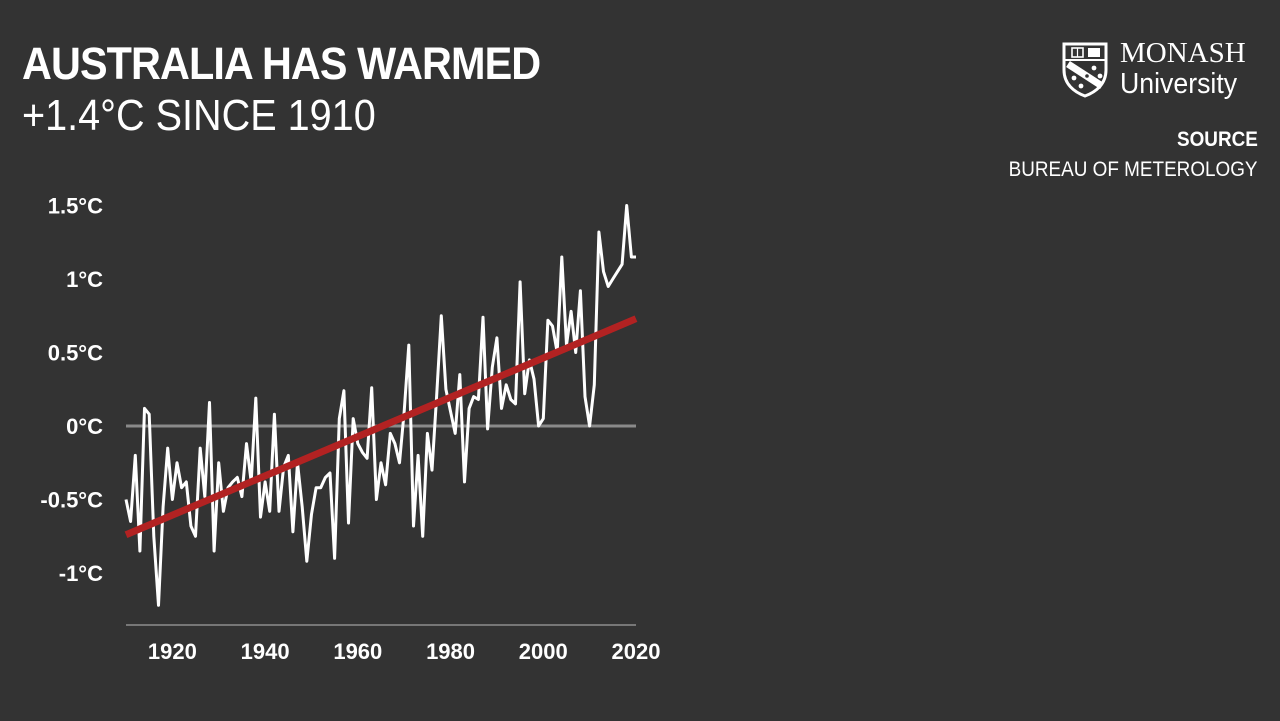 This screenshot has height=721, width=1280. What do you see at coordinates (543, 651) in the screenshot?
I see `x-tick-label: 2000` at bounding box center [543, 651].